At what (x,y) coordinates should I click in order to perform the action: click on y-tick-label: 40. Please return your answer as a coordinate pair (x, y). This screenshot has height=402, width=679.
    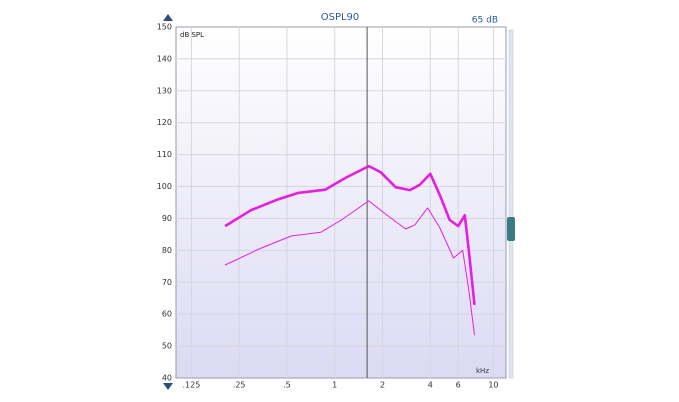
    Looking at the image, I should click on (167, 378).